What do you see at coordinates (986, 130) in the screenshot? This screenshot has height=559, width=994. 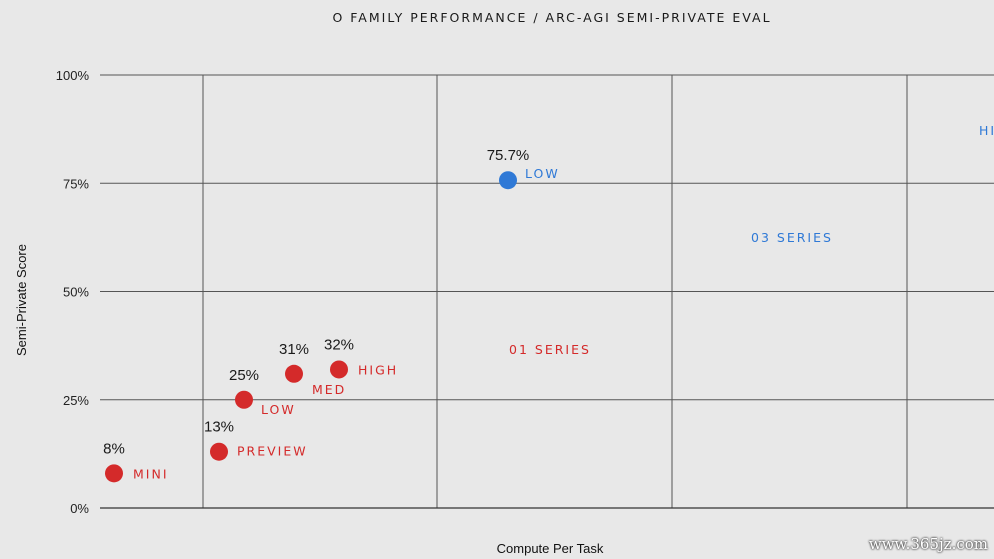 I see `clipped-label: HI` at bounding box center [986, 130].